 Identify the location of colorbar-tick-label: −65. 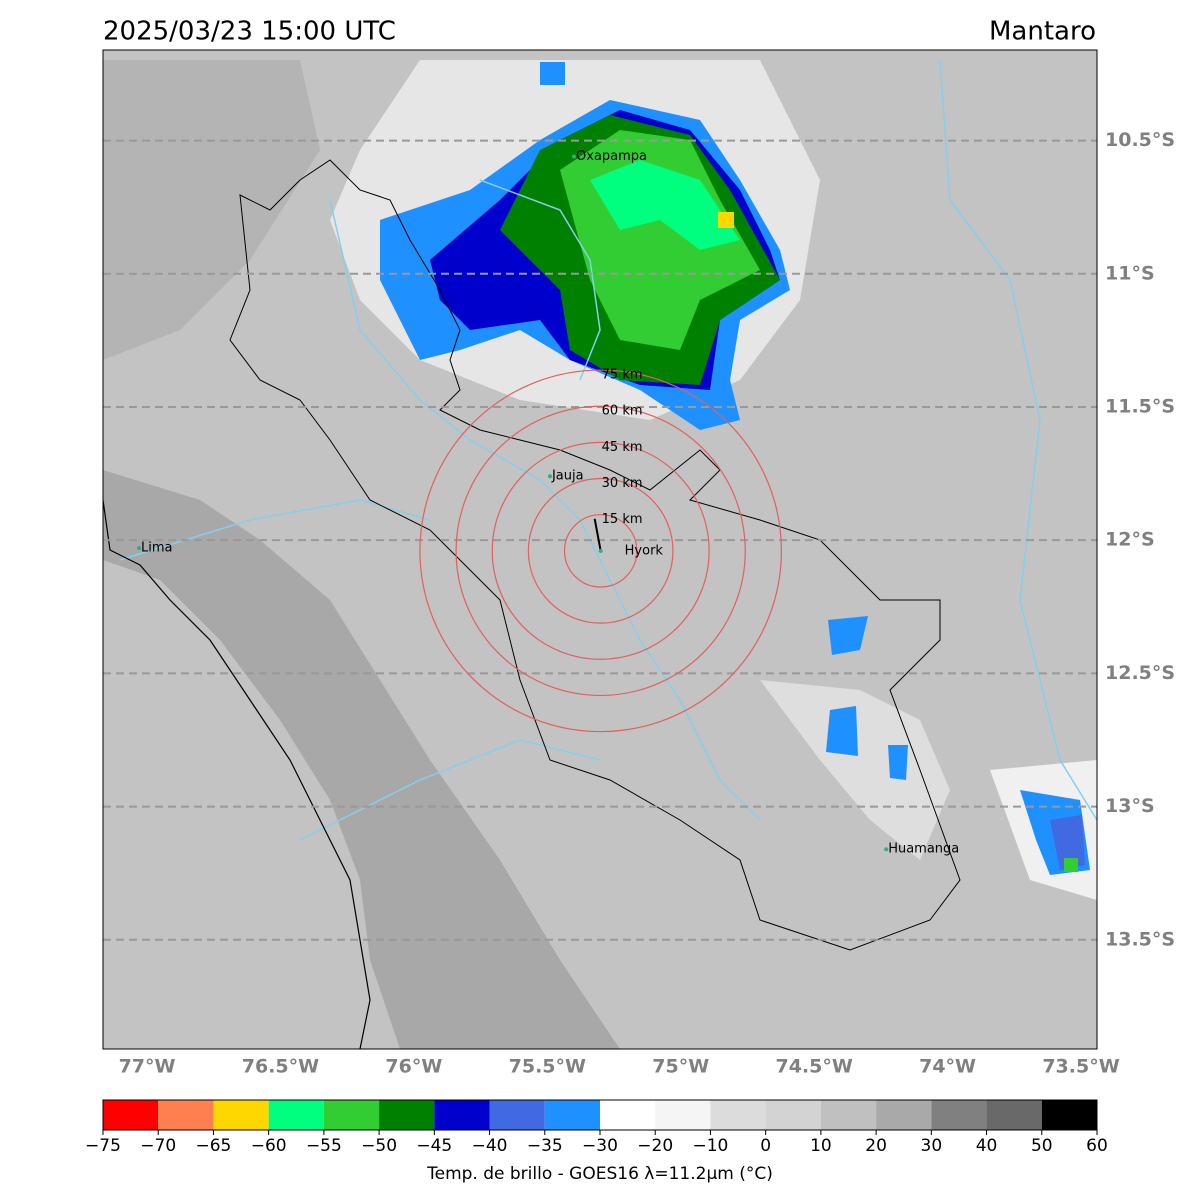
(213, 1146).